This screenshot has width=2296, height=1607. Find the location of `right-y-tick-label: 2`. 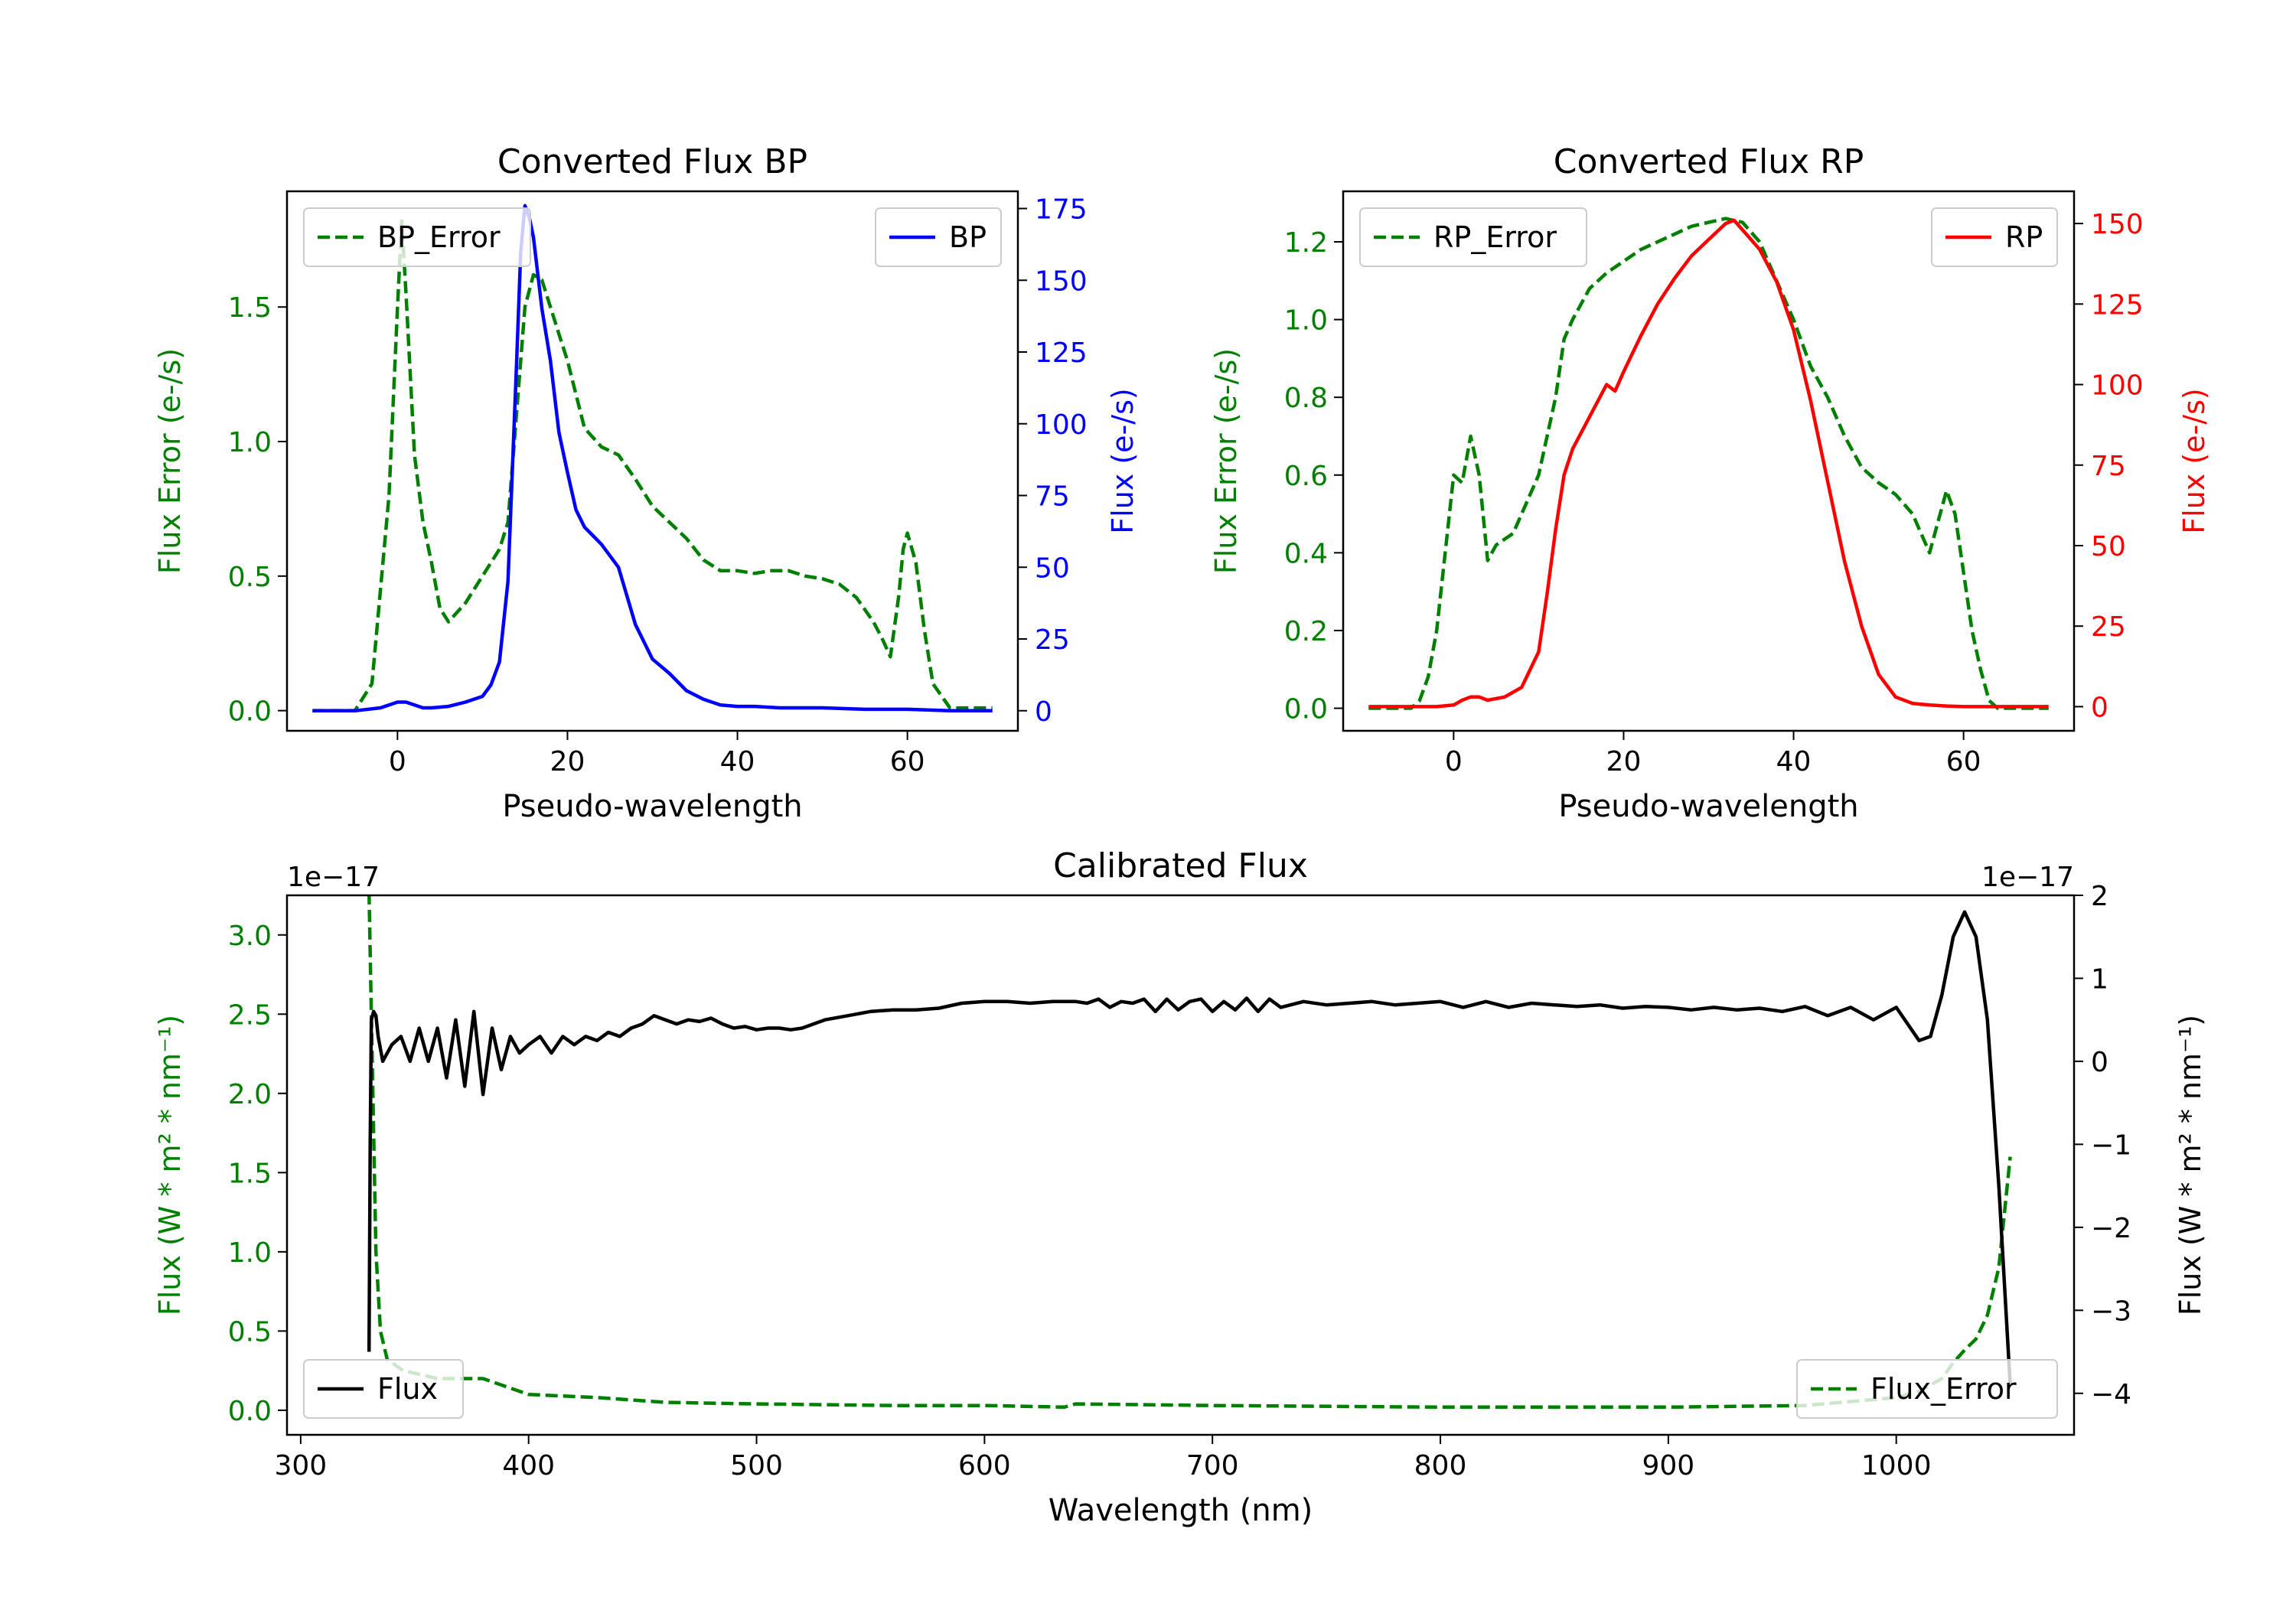

right-y-tick-label: 2 is located at coordinates (2099, 896).